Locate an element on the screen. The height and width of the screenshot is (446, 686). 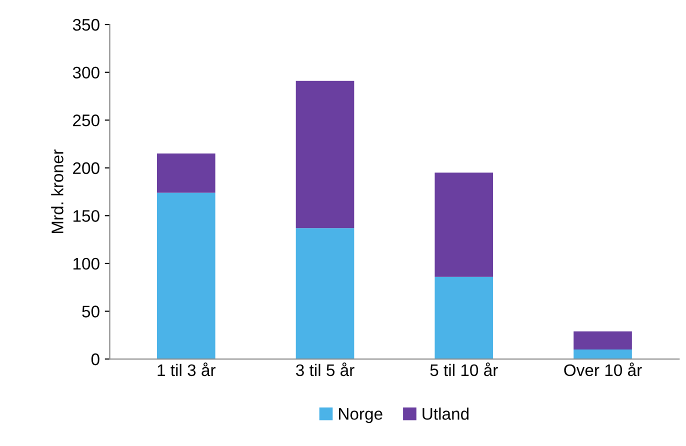
y-tick-label: 0 is located at coordinates (95, 359).